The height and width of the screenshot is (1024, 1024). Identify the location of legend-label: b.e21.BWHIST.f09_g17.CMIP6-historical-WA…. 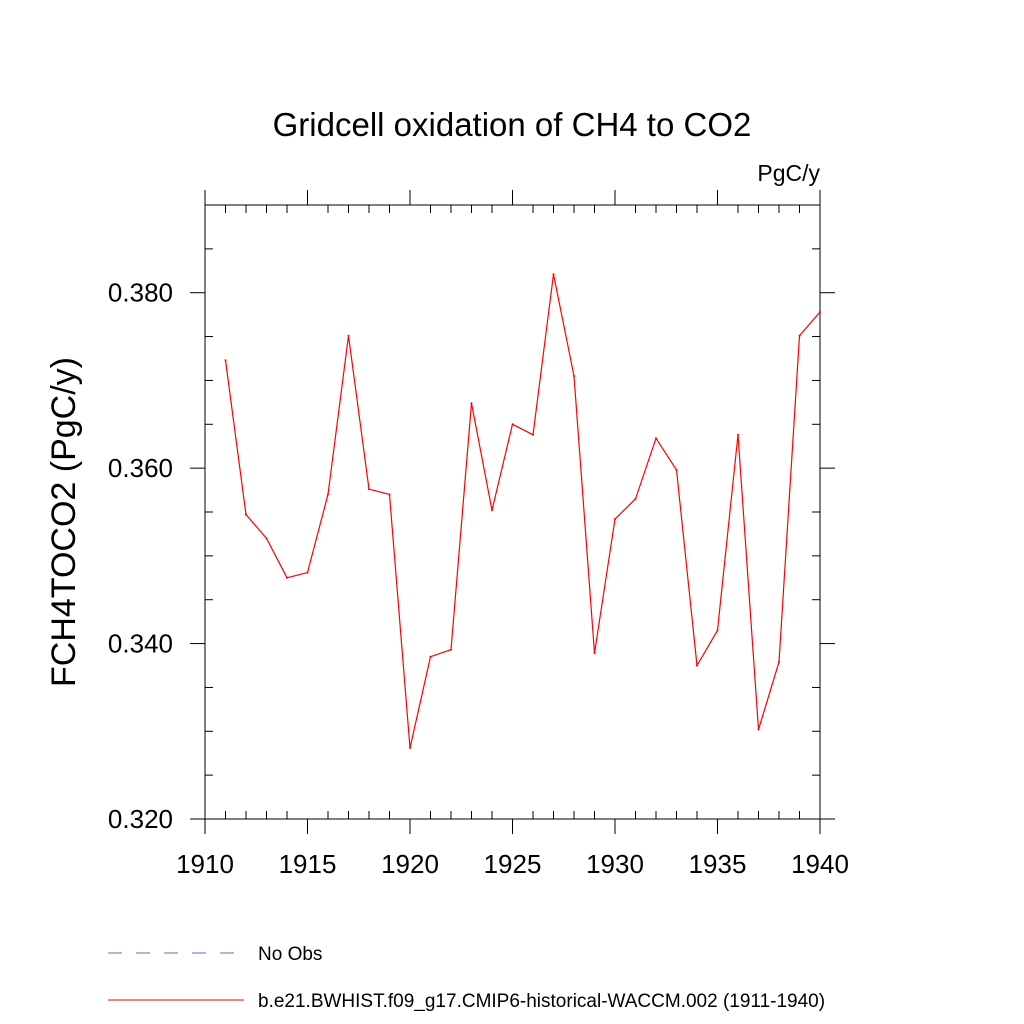
(541, 1001).